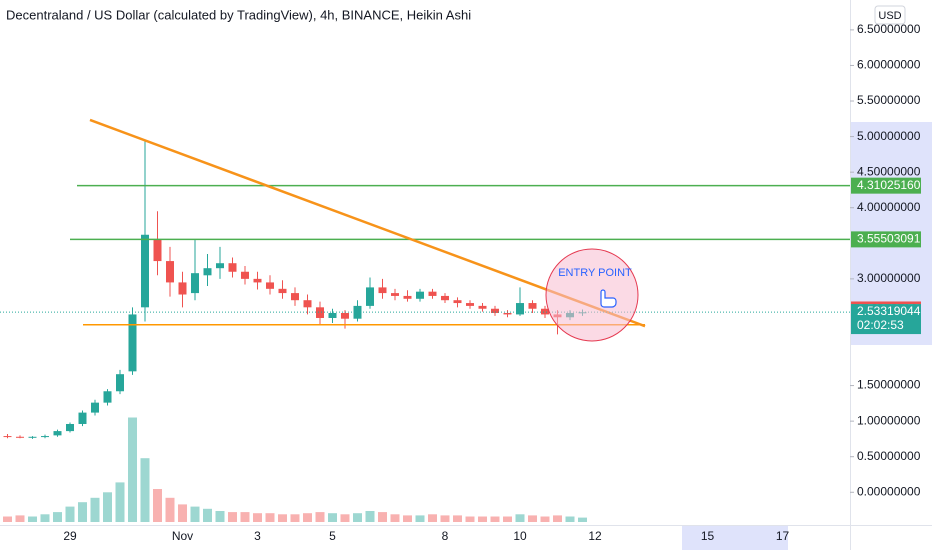 Image resolution: width=932 pixels, height=550 pixels. I want to click on x-tick-label: 15, so click(708, 536).